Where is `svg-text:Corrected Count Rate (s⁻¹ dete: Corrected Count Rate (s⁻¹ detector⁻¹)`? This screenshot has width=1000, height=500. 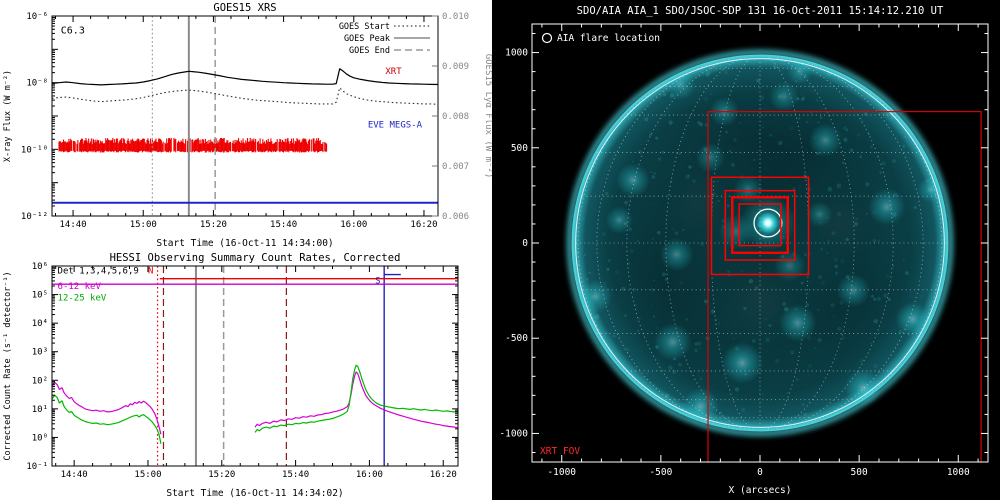
svg-text:Corrected Count Rate (s⁻¹ dete: Corrected Count Rate (s⁻¹ detector⁻¹) is located at coordinates (8, 365).